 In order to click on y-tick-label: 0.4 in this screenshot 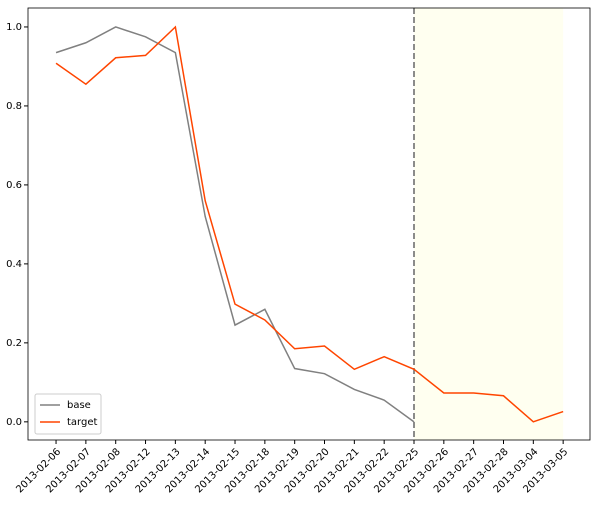, I will do `click(14, 264)`.